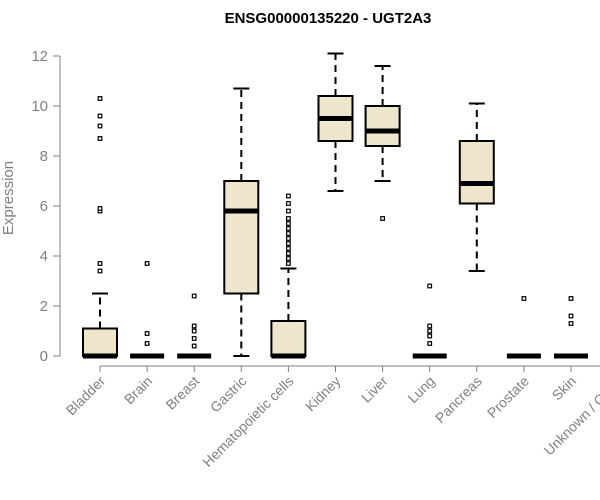 This screenshot has width=600, height=500. I want to click on box-breast, so click(194, 326).